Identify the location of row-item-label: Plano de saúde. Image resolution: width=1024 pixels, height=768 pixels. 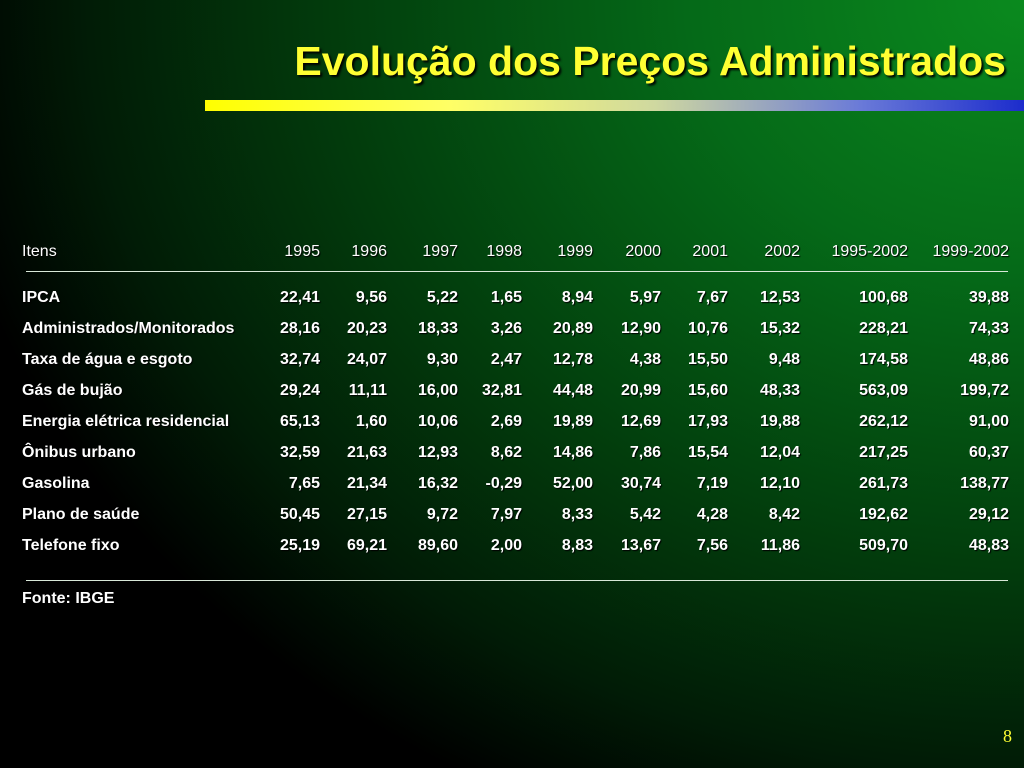
(81, 514).